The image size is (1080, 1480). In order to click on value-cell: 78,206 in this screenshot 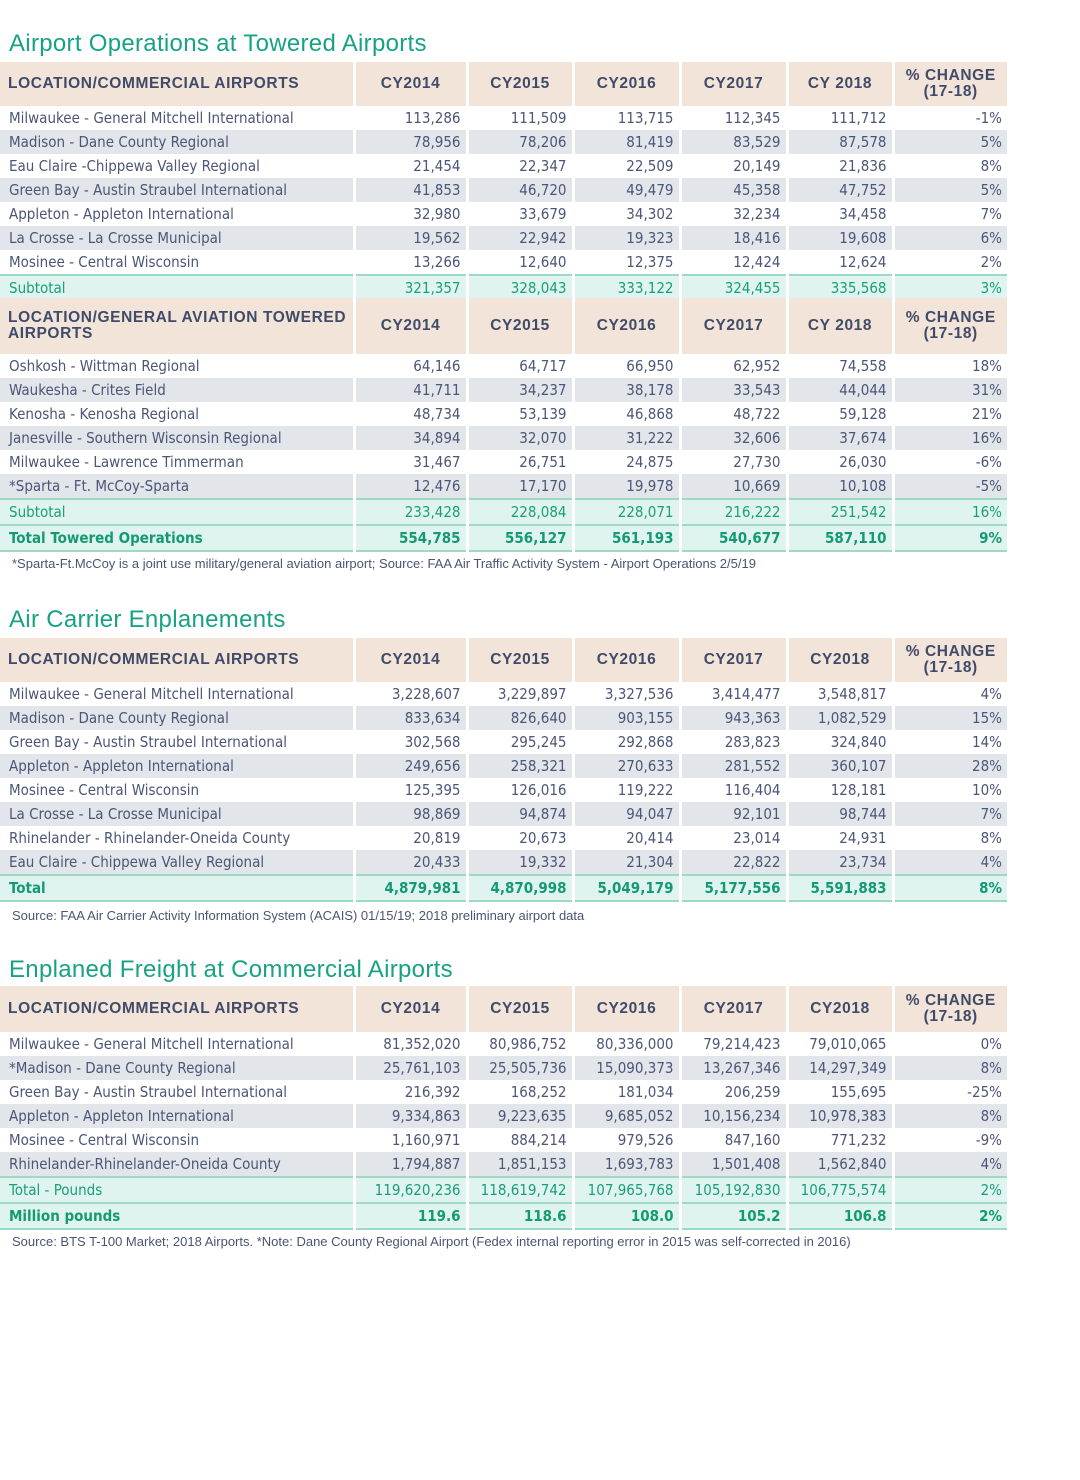, I will do `click(521, 142)`.